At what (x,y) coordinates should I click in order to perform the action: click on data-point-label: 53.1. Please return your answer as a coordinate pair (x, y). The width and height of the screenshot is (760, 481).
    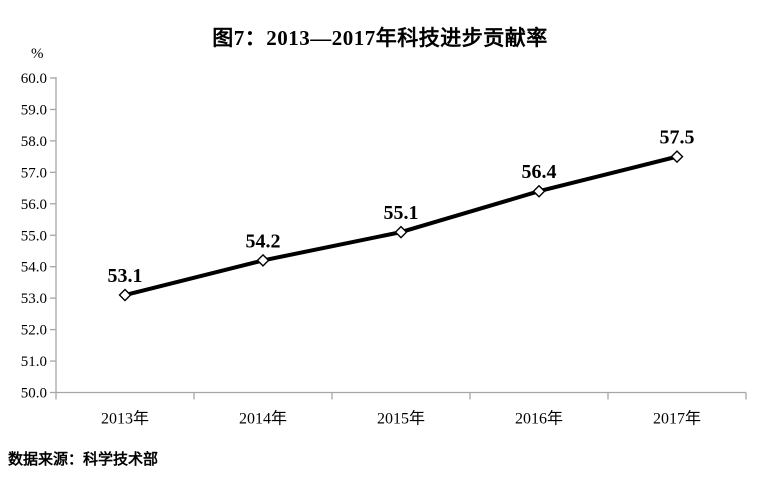
    Looking at the image, I should click on (125, 276).